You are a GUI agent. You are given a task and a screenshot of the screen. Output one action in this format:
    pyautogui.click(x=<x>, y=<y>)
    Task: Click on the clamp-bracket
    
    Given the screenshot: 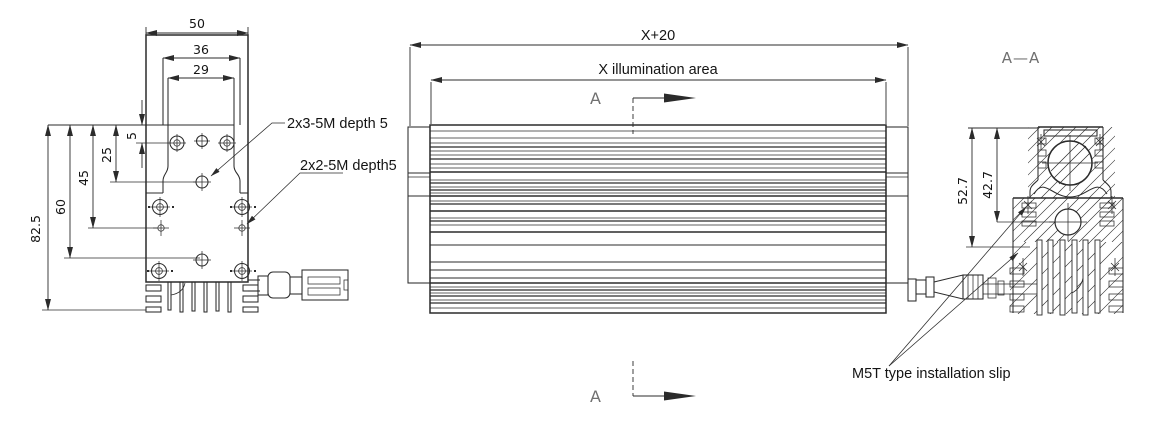 What is the action you would take?
    pyautogui.click(x=1070, y=162)
    